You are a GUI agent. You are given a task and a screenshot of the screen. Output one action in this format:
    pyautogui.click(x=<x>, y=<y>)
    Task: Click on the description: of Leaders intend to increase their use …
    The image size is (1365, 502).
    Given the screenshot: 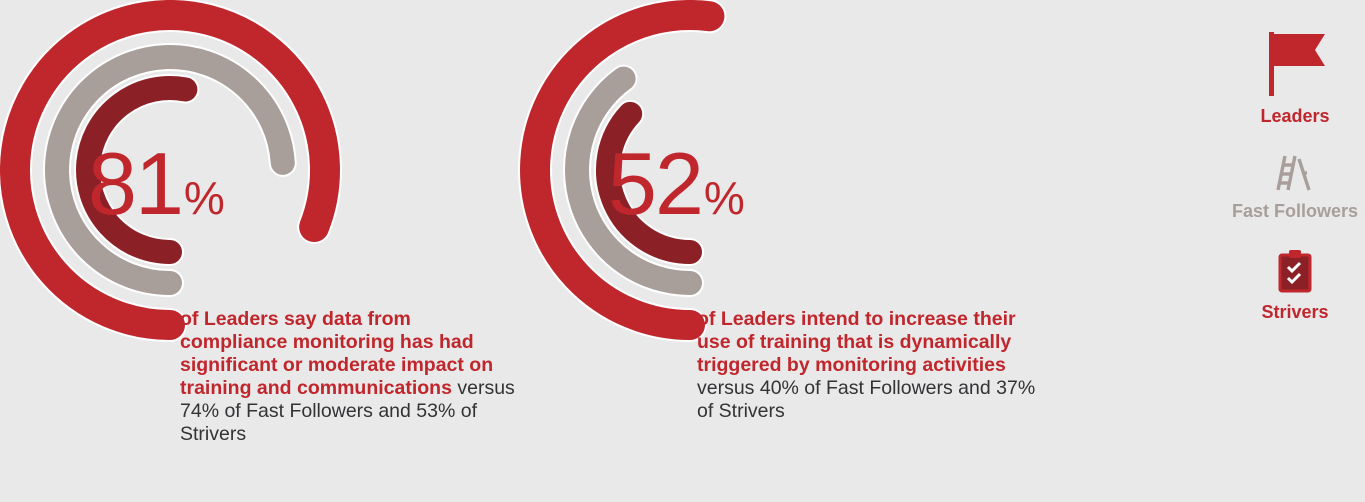 What is the action you would take?
    pyautogui.click(x=872, y=365)
    